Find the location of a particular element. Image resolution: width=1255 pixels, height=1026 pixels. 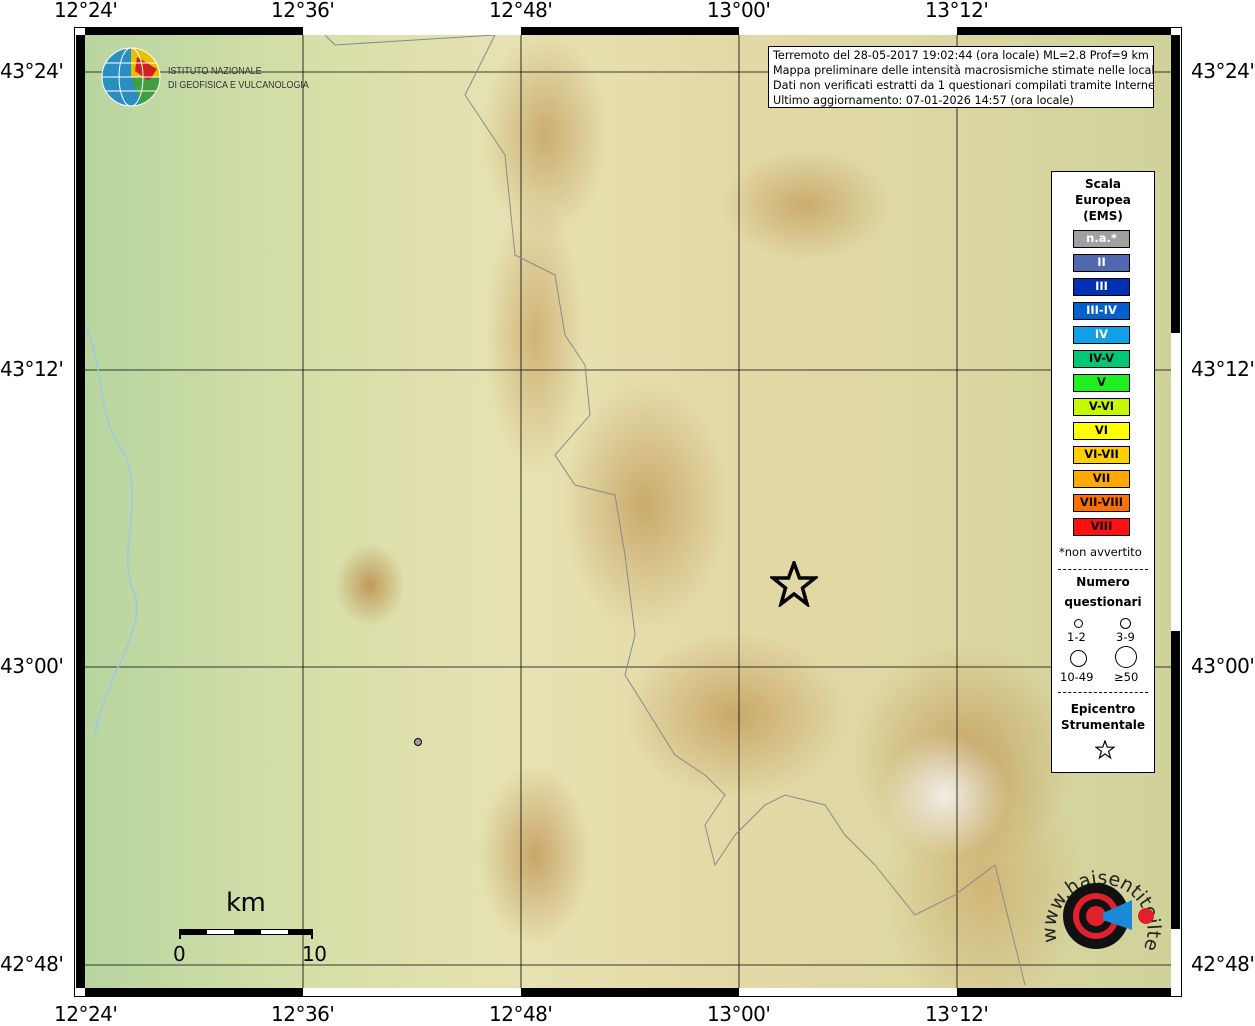

scale-min: 0 is located at coordinates (179, 954).